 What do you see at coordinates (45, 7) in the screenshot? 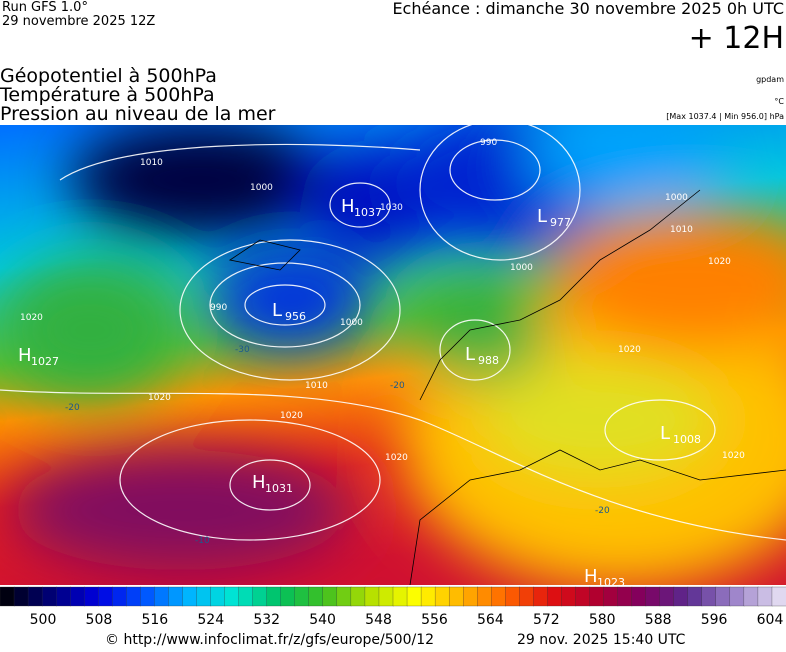
I see `run: Run GFS 1.0°` at bounding box center [45, 7].